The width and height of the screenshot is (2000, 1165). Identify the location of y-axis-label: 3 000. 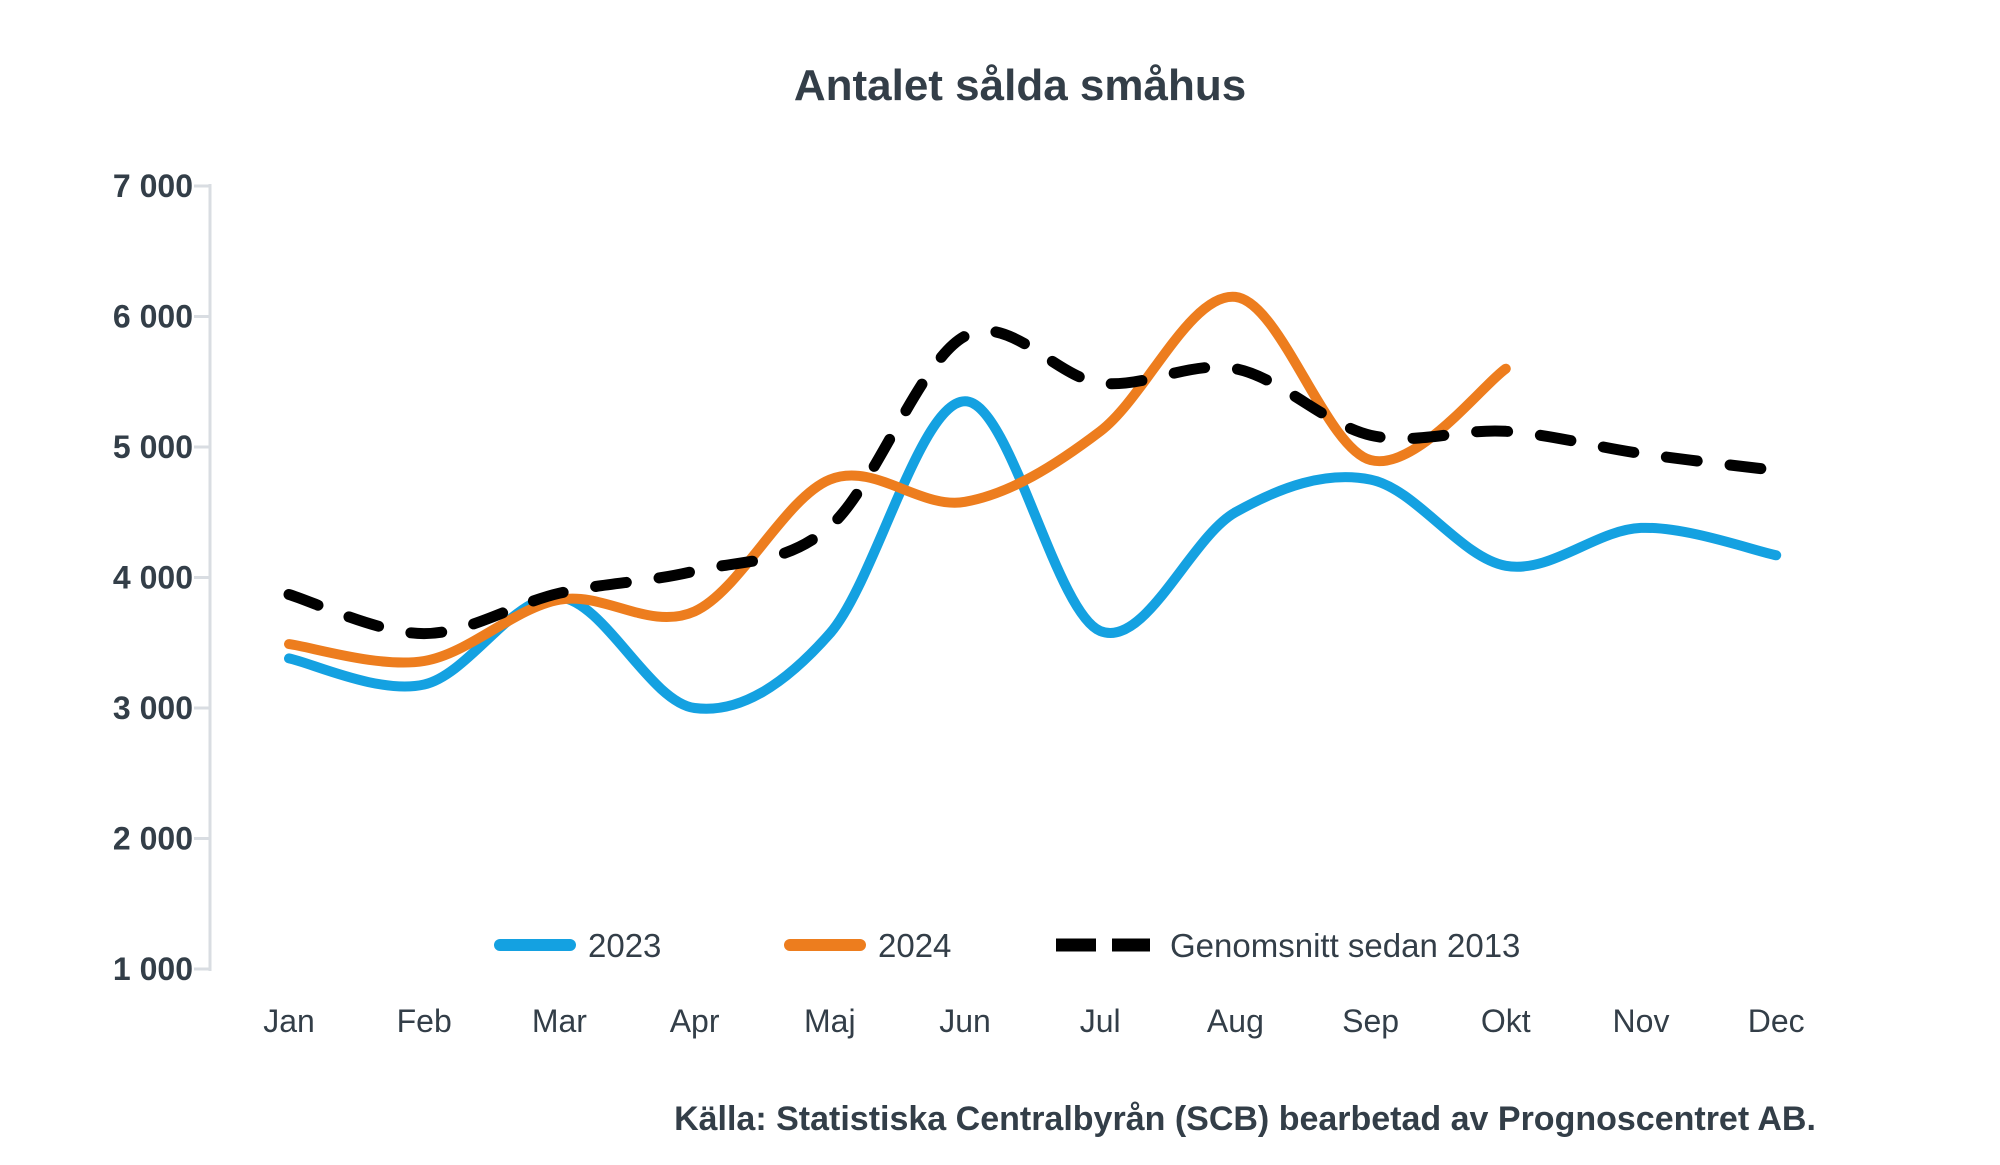
(153, 708).